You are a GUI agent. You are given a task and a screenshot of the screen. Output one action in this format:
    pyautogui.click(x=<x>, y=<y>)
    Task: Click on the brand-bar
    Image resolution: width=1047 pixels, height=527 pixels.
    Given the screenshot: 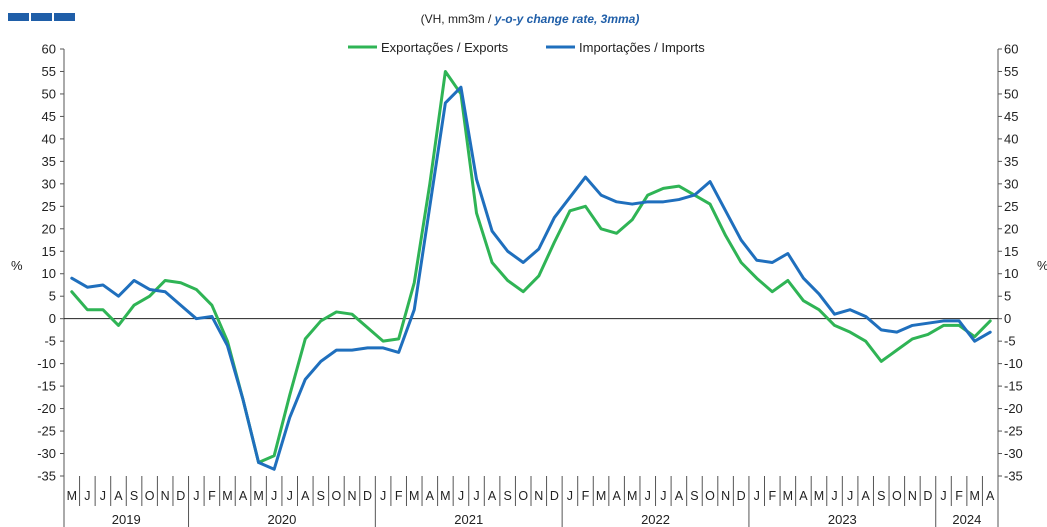 What is the action you would take?
    pyautogui.click(x=41, y=17)
    